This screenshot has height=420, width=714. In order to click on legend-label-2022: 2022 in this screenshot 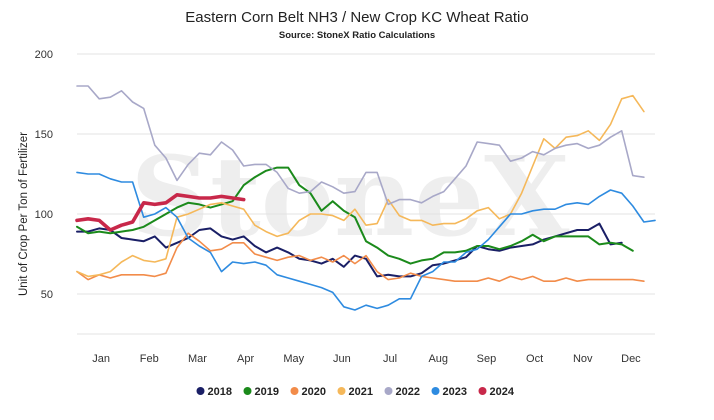, I will do `click(408, 392)`.